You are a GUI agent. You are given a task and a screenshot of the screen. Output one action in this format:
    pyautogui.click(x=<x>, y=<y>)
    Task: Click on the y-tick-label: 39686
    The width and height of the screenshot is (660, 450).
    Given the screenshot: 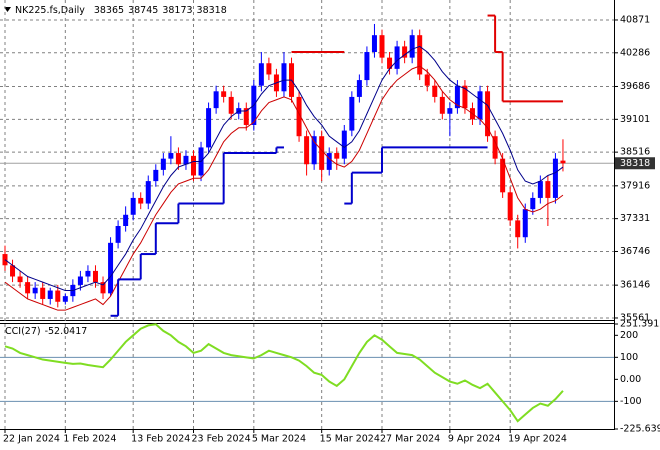 What is the action you would take?
    pyautogui.click(x=635, y=86)
    